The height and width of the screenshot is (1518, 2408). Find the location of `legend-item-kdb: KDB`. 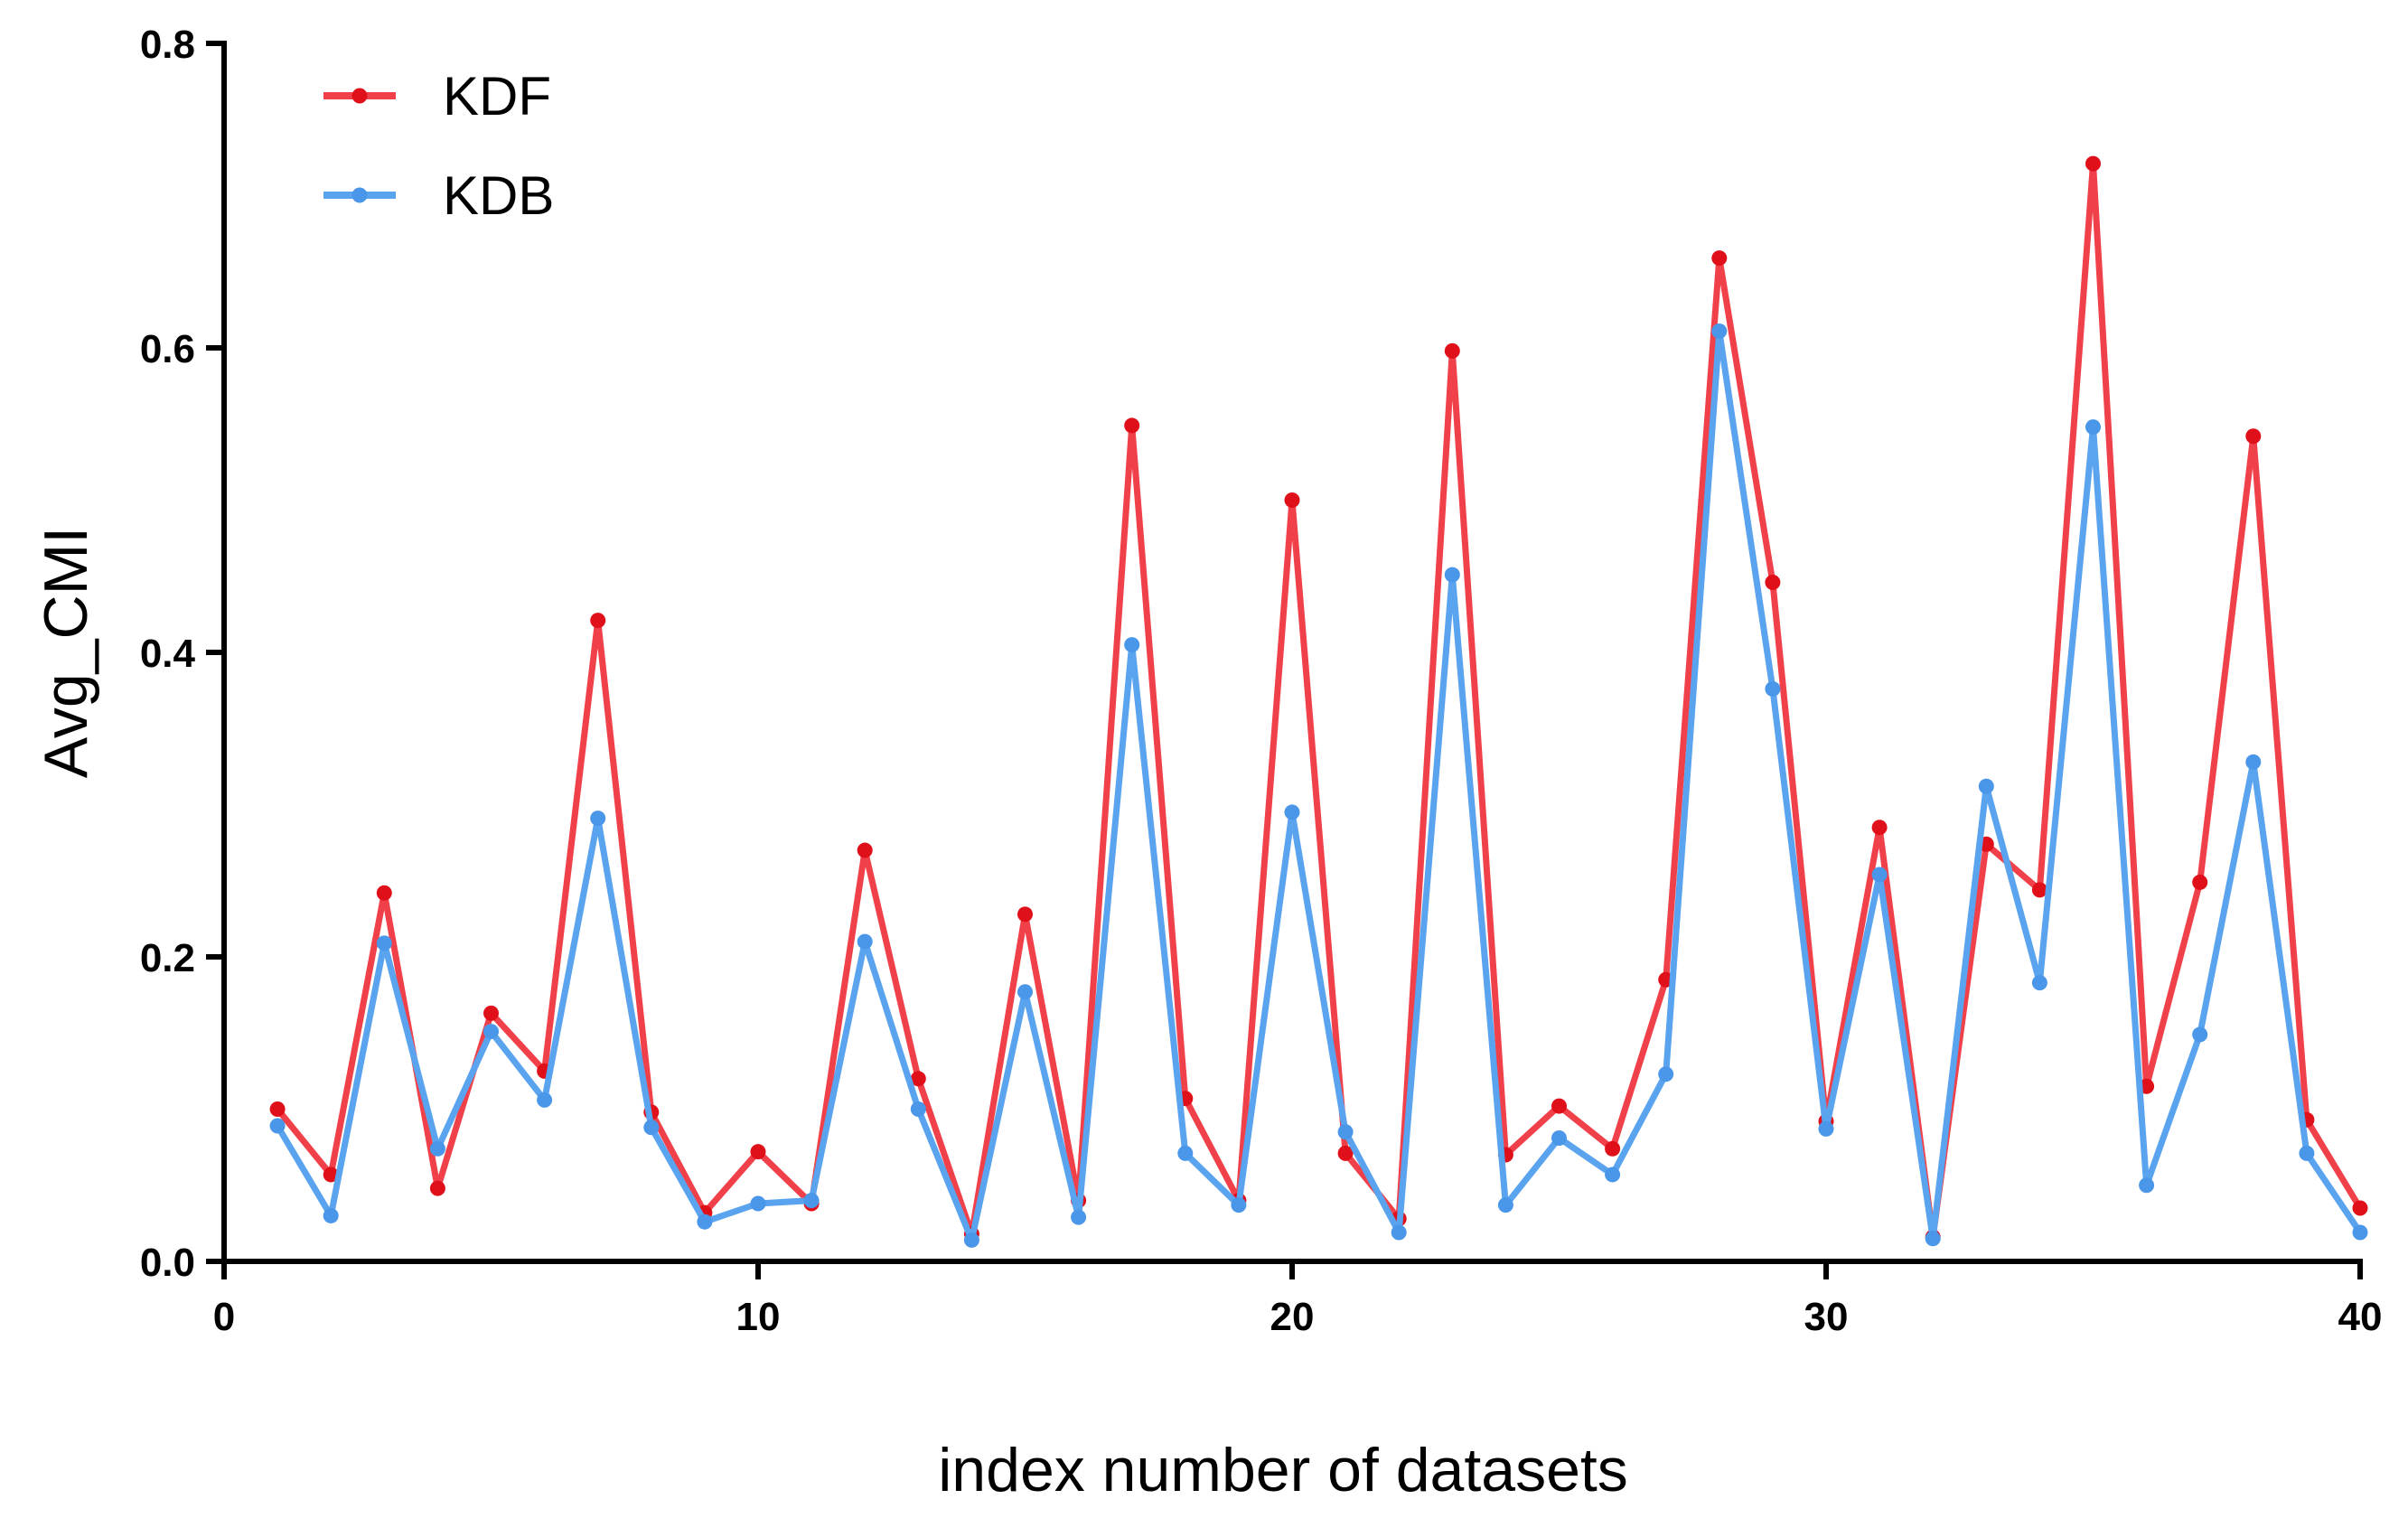

legend-item-kdb: KDB is located at coordinates (438, 195).